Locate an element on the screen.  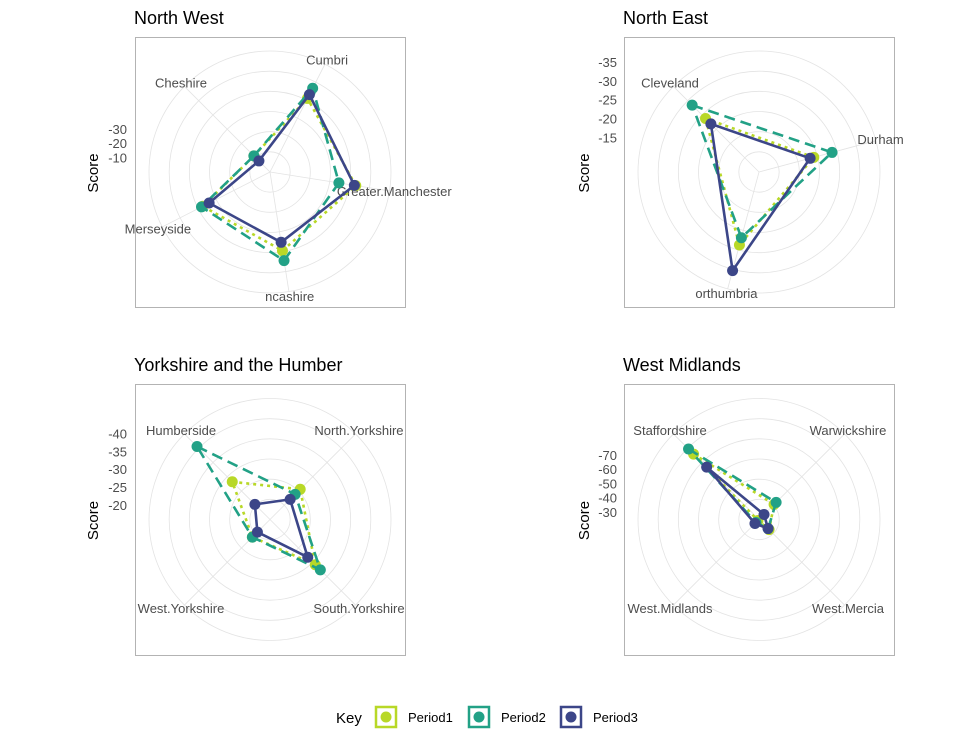
radial-tick-label: -15 is located at coordinates (607, 137).